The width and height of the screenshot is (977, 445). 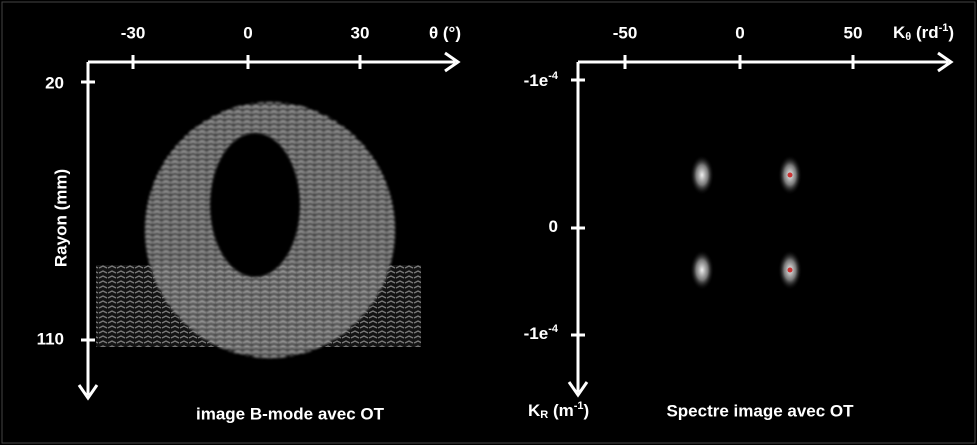 I want to click on x-axis-label: Kθ (rd-1), so click(x=923, y=32).